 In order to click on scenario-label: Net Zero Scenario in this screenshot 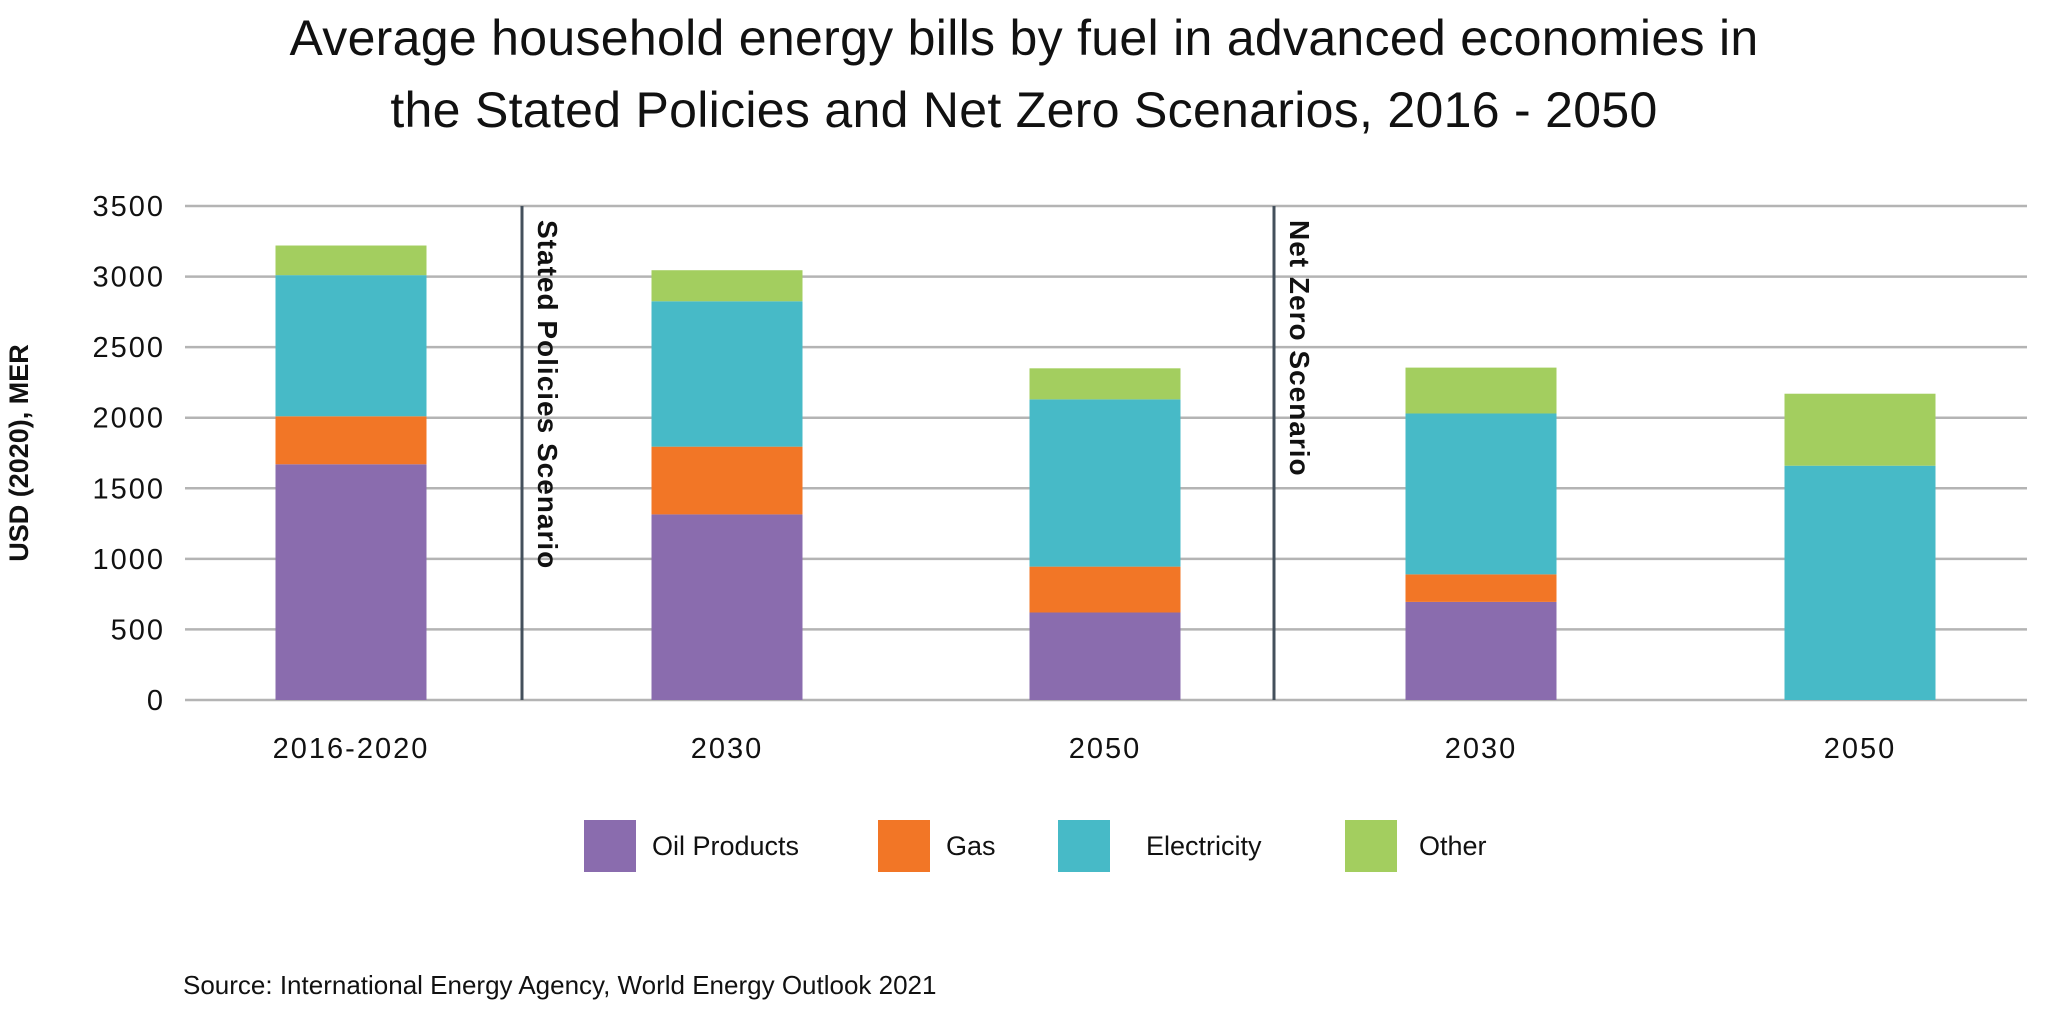, I will do `click(1299, 348)`.